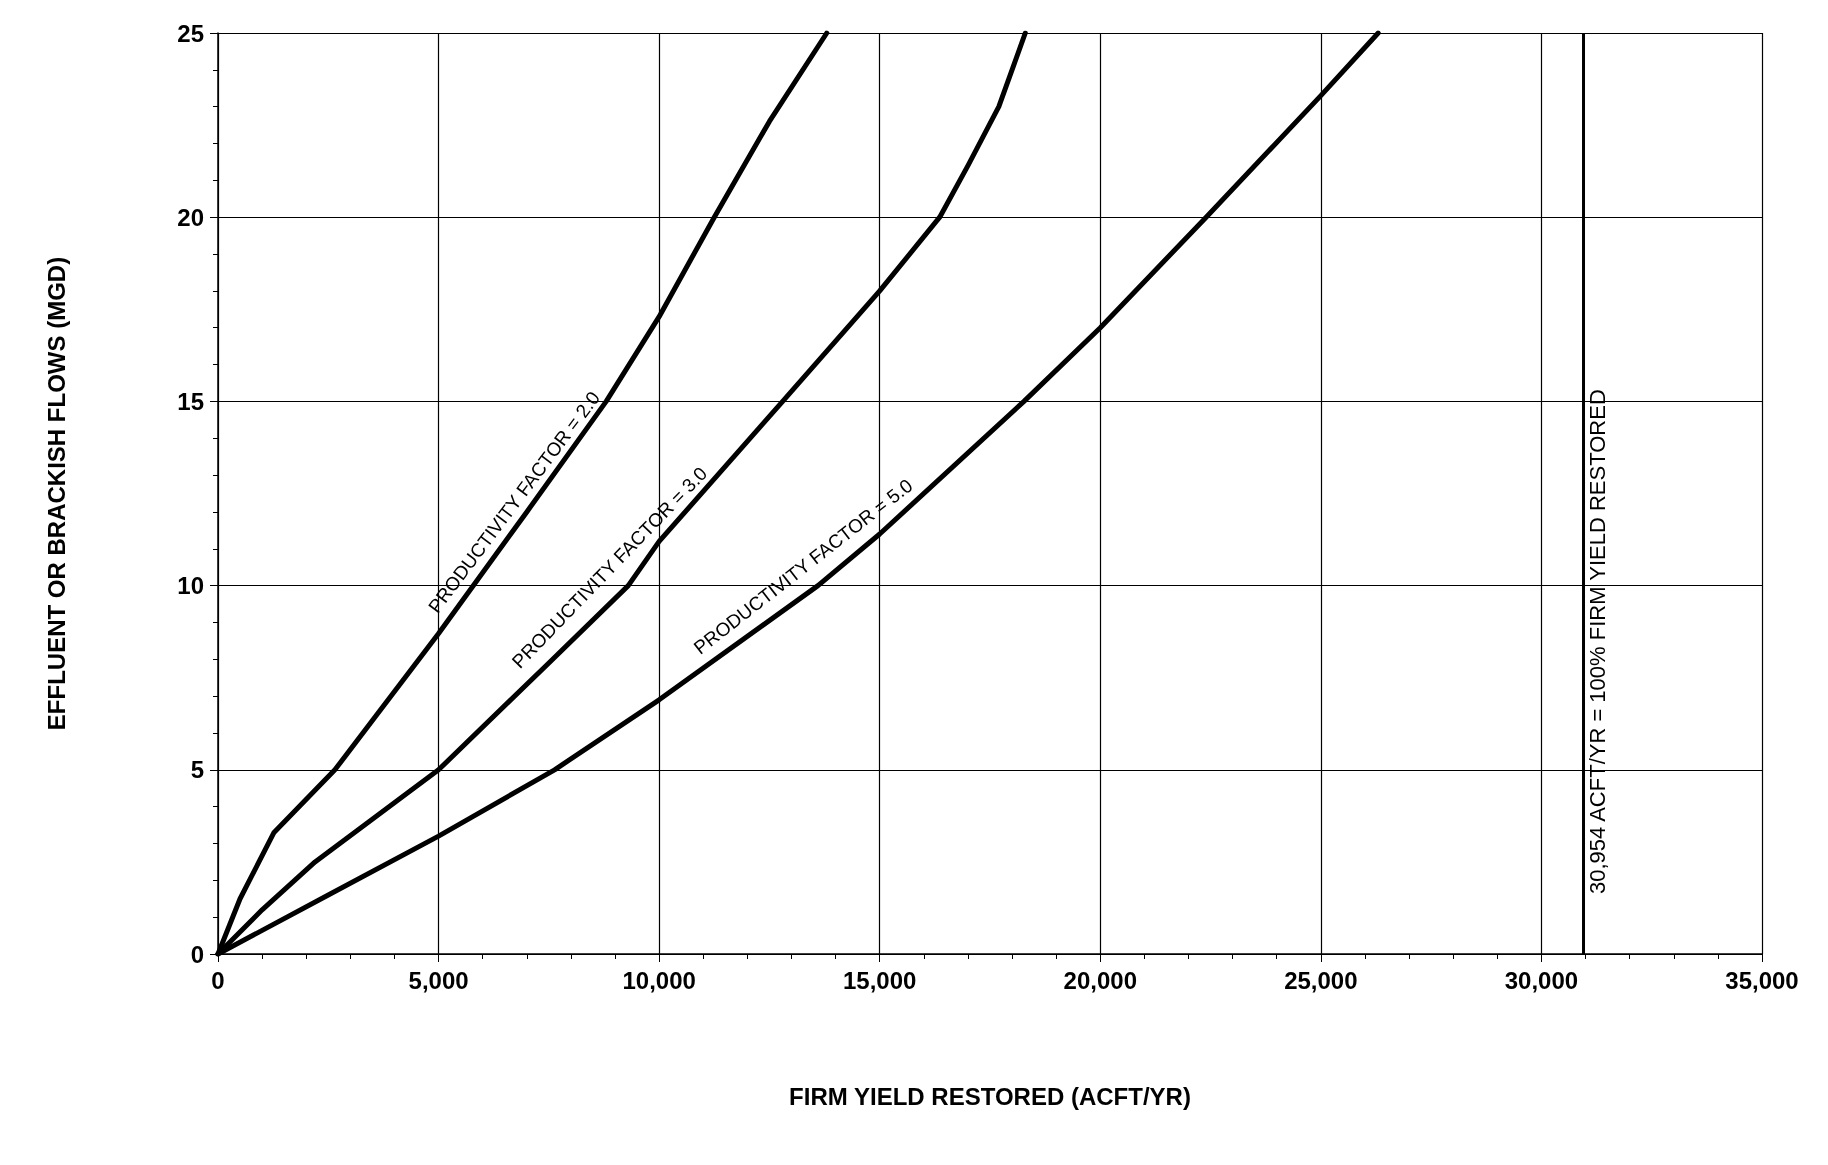 The image size is (1828, 1165). I want to click on x-tick-label: 20,000, so click(1100, 980).